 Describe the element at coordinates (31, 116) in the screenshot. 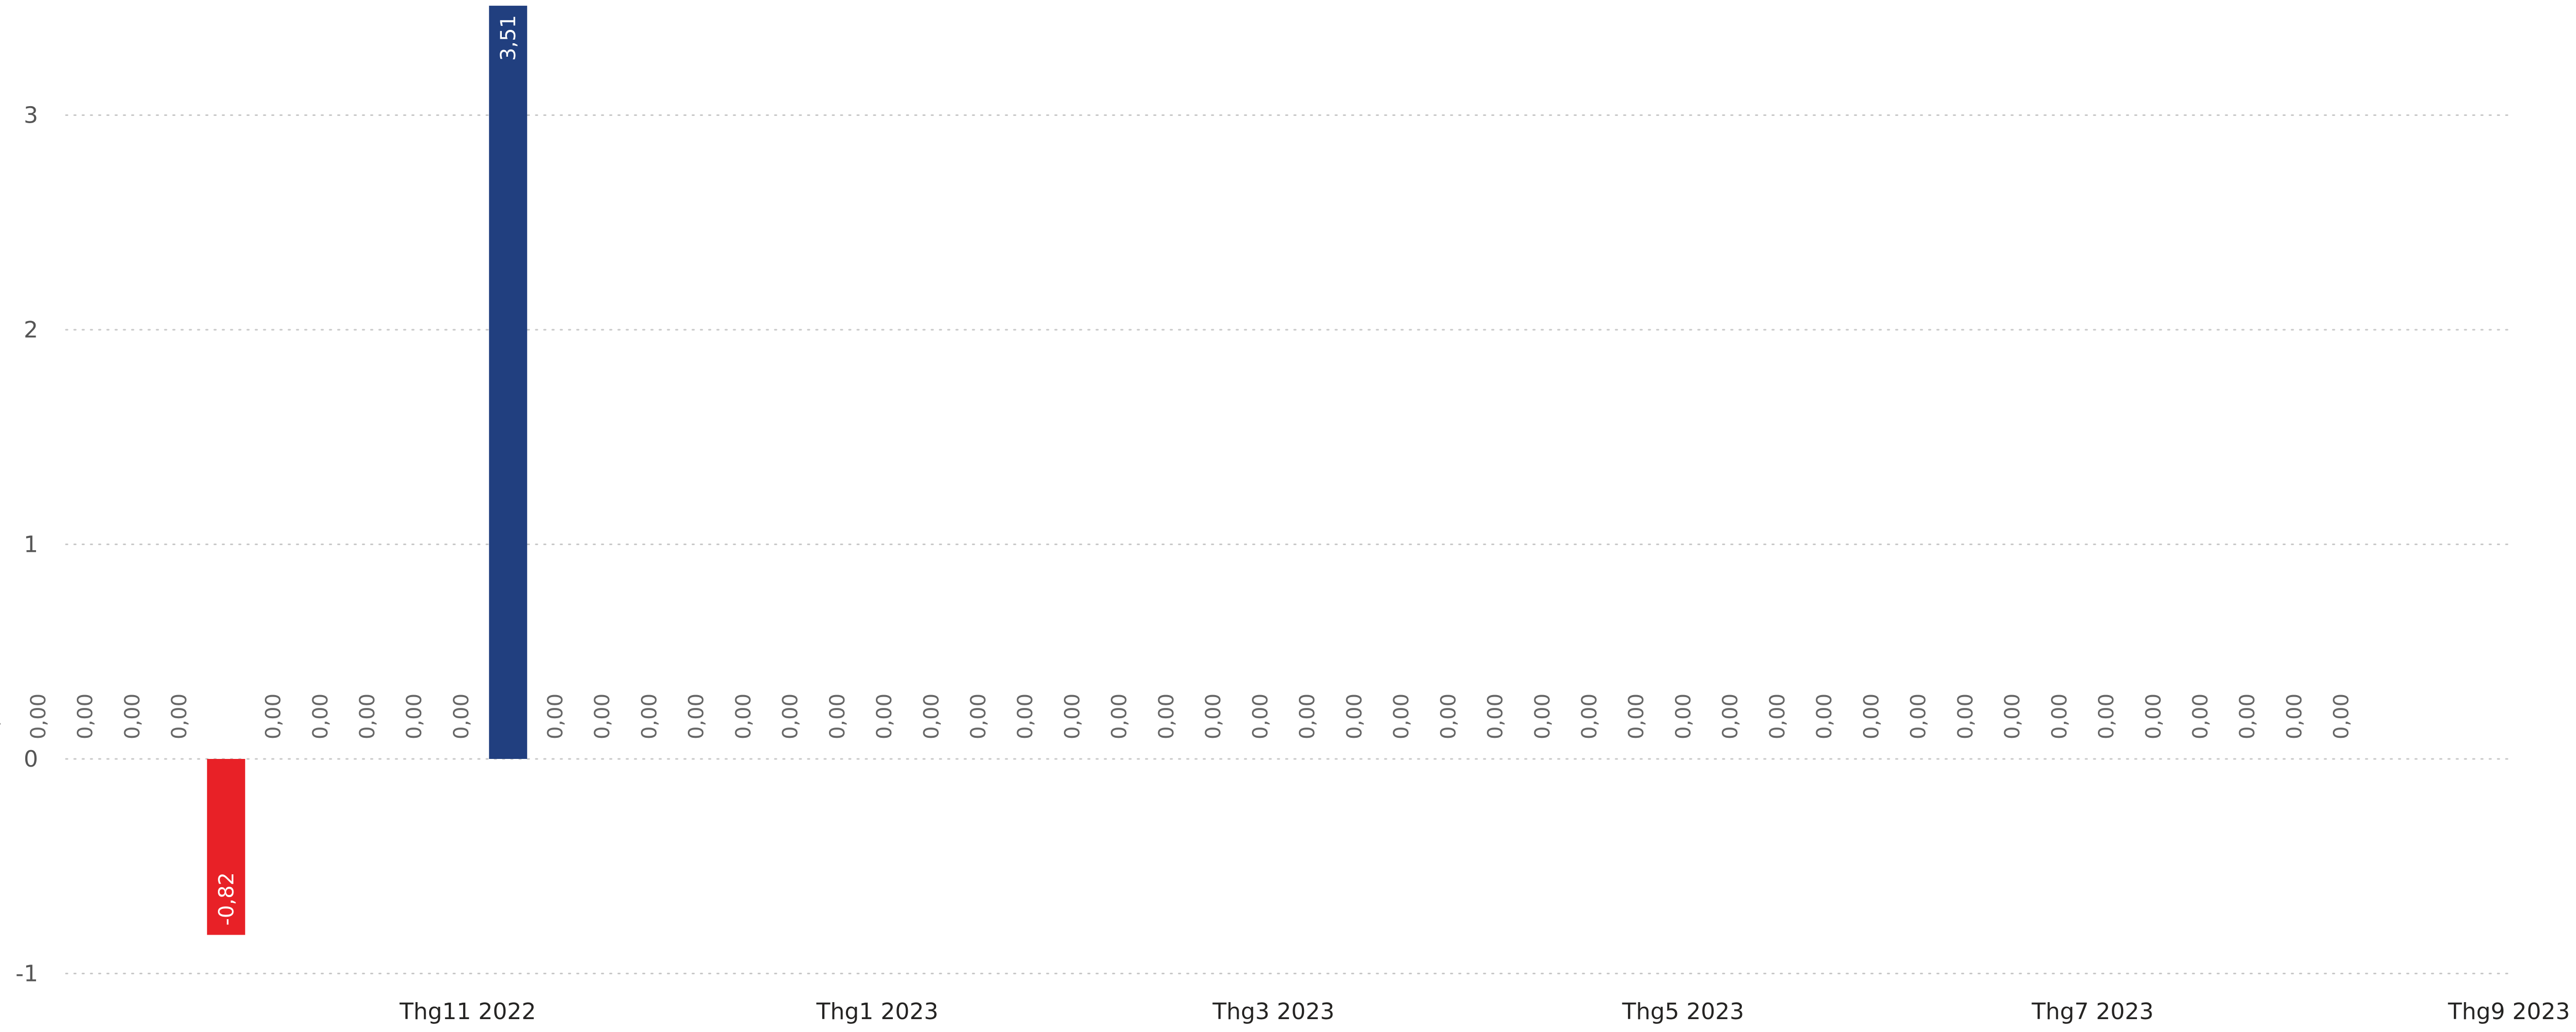

I see `y-tick-label: 3` at that location.